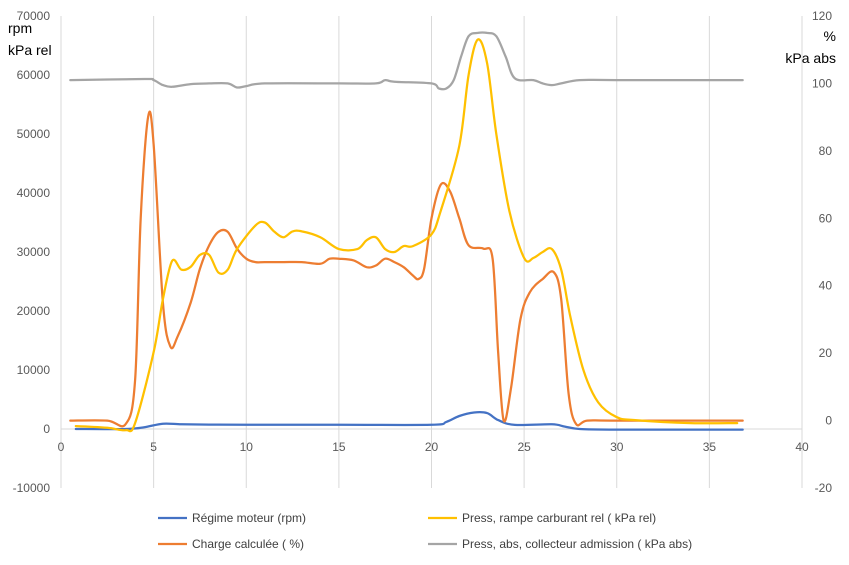 This screenshot has height=565, width=849. I want to click on left-axis-tick-label: 20000, so click(34, 311).